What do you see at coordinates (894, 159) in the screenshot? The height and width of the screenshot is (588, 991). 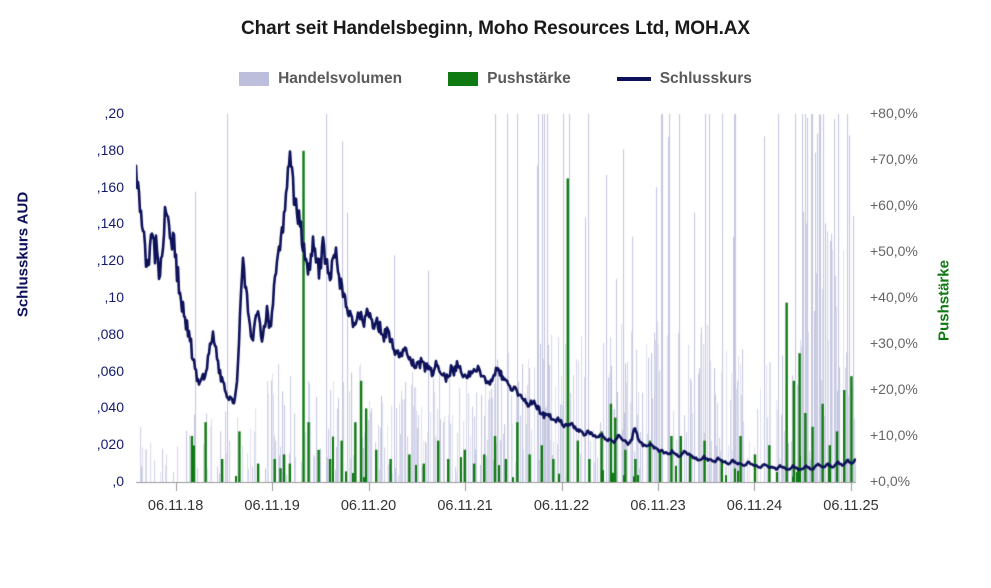 I see `y-axis-right-tick: +70,0%` at bounding box center [894, 159].